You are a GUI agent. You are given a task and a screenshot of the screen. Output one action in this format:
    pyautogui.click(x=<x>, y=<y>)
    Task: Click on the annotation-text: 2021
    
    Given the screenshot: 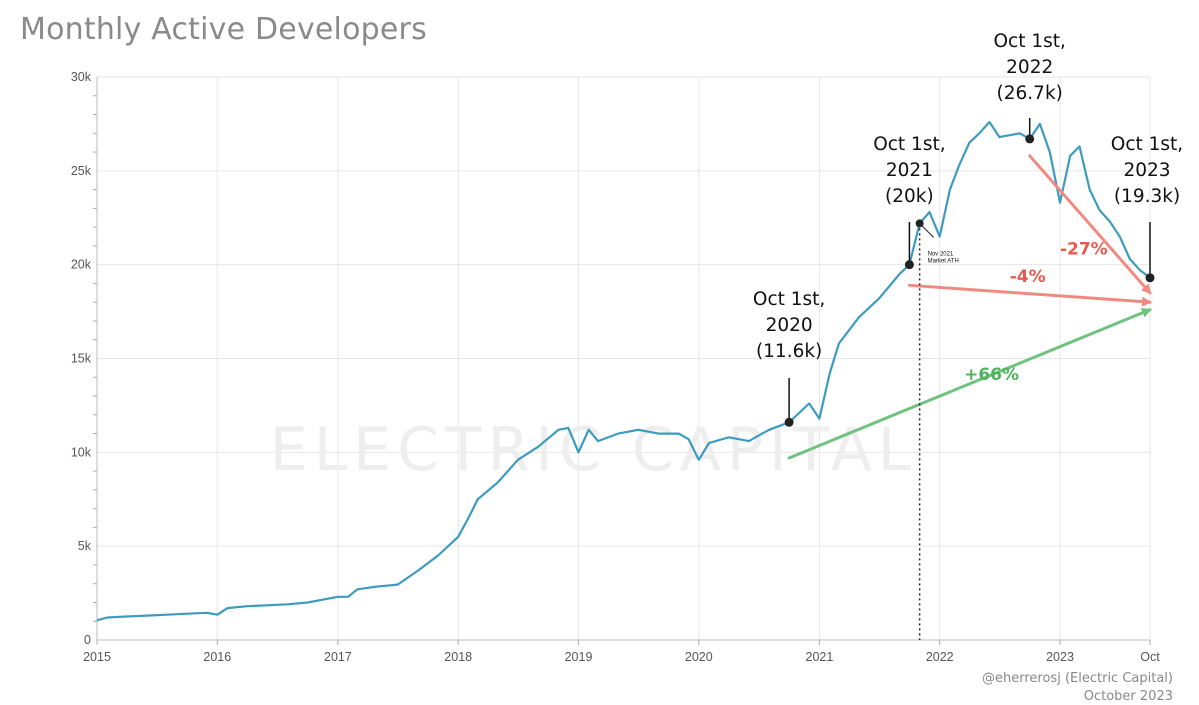 What is the action you would take?
    pyautogui.click(x=909, y=170)
    